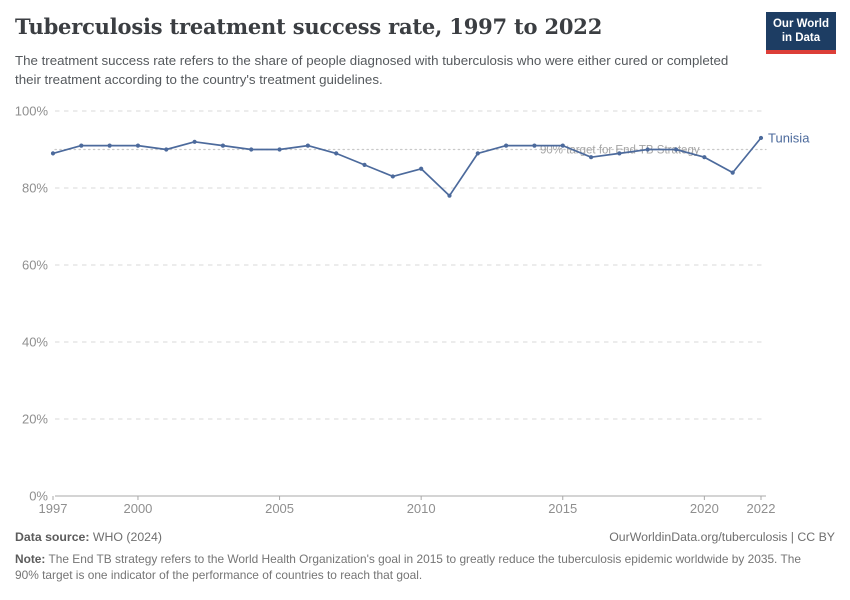 Image resolution: width=850 pixels, height=600 pixels. What do you see at coordinates (722, 537) in the screenshot?
I see `credit-link: OurWorldinData.org/tuberculosis | CC BY` at bounding box center [722, 537].